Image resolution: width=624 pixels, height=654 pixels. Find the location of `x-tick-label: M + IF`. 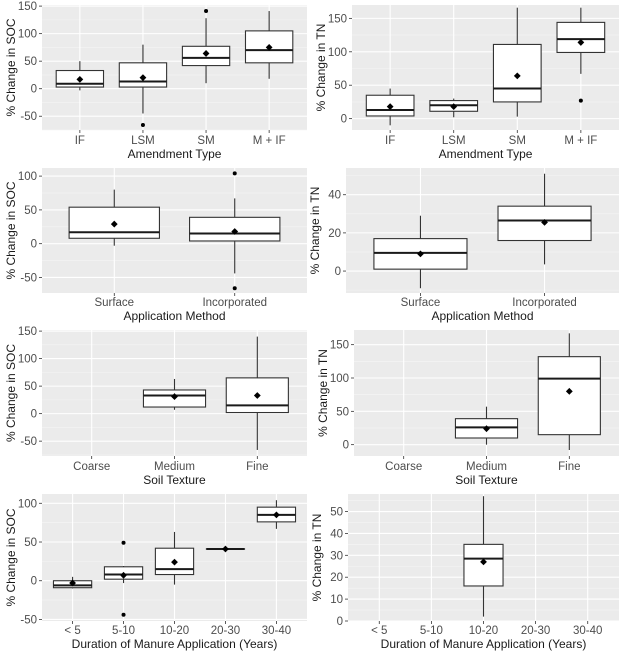

x-tick-label: M + IF is located at coordinates (269, 141).